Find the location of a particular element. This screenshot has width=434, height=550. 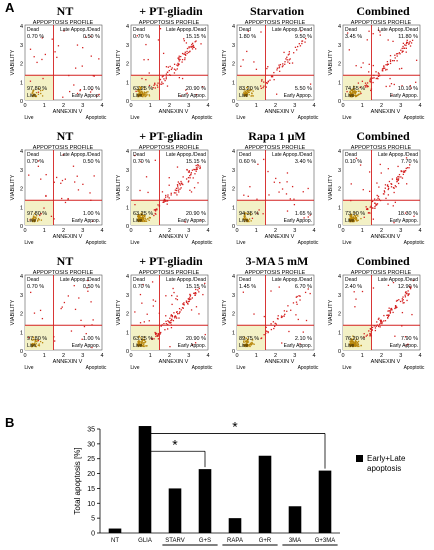

quadrant-value-late: 6.70 % is located at coordinates (303, 287).